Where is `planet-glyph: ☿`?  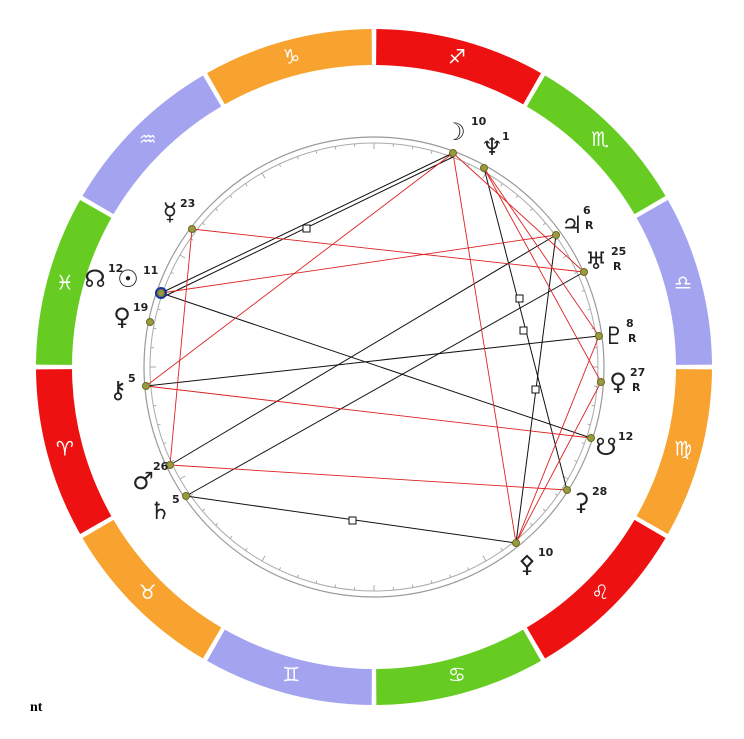 planet-glyph: ☿ is located at coordinates (170, 212).